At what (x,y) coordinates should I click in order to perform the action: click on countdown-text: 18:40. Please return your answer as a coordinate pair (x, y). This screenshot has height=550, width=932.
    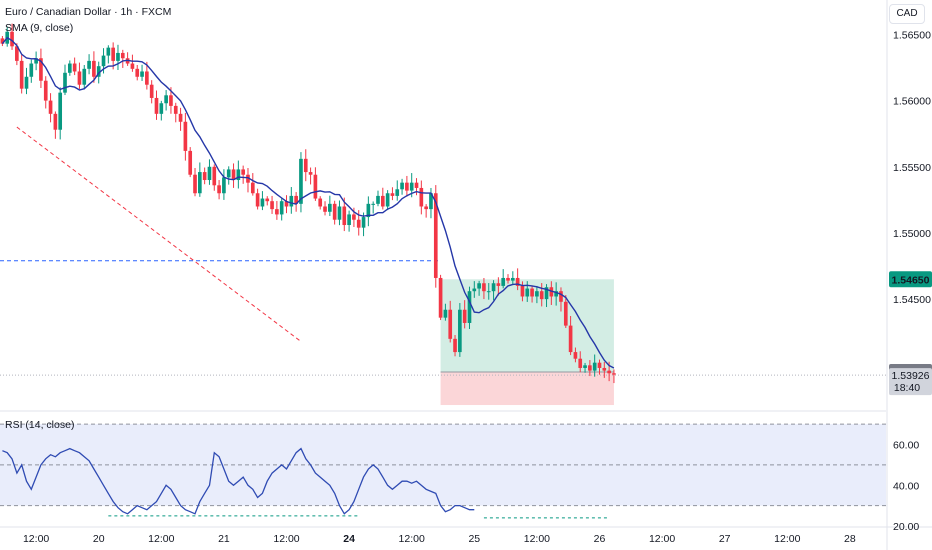
    Looking at the image, I should click on (907, 388).